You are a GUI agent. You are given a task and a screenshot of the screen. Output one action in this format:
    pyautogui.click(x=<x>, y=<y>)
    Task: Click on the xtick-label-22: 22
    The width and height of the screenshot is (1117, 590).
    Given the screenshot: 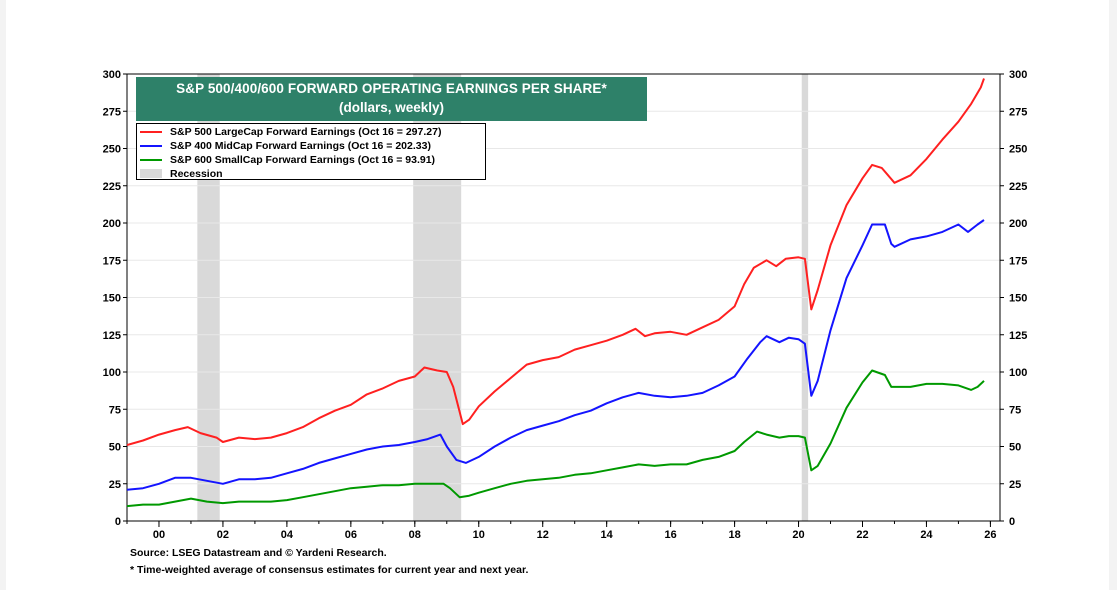 What is the action you would take?
    pyautogui.click(x=862, y=535)
    